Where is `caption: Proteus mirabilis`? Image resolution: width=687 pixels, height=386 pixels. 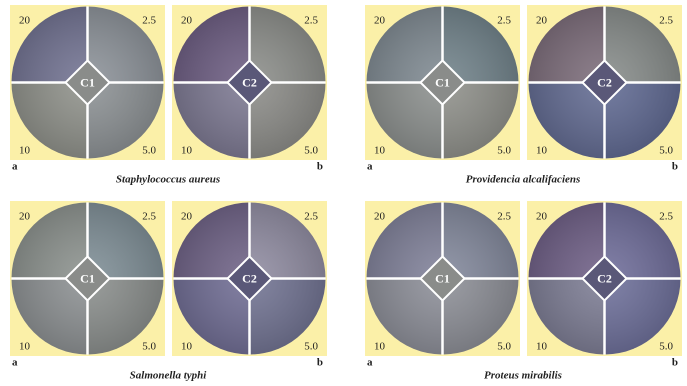
caption: Proteus mirabilis is located at coordinates (523, 376).